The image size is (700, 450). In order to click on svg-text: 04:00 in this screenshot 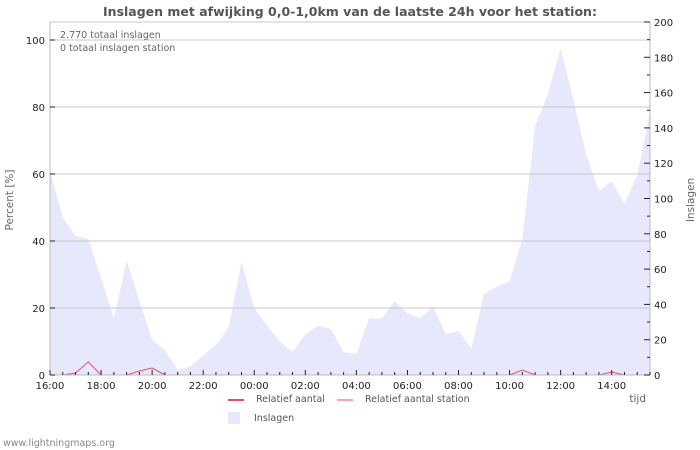, I will do `click(356, 386)`.